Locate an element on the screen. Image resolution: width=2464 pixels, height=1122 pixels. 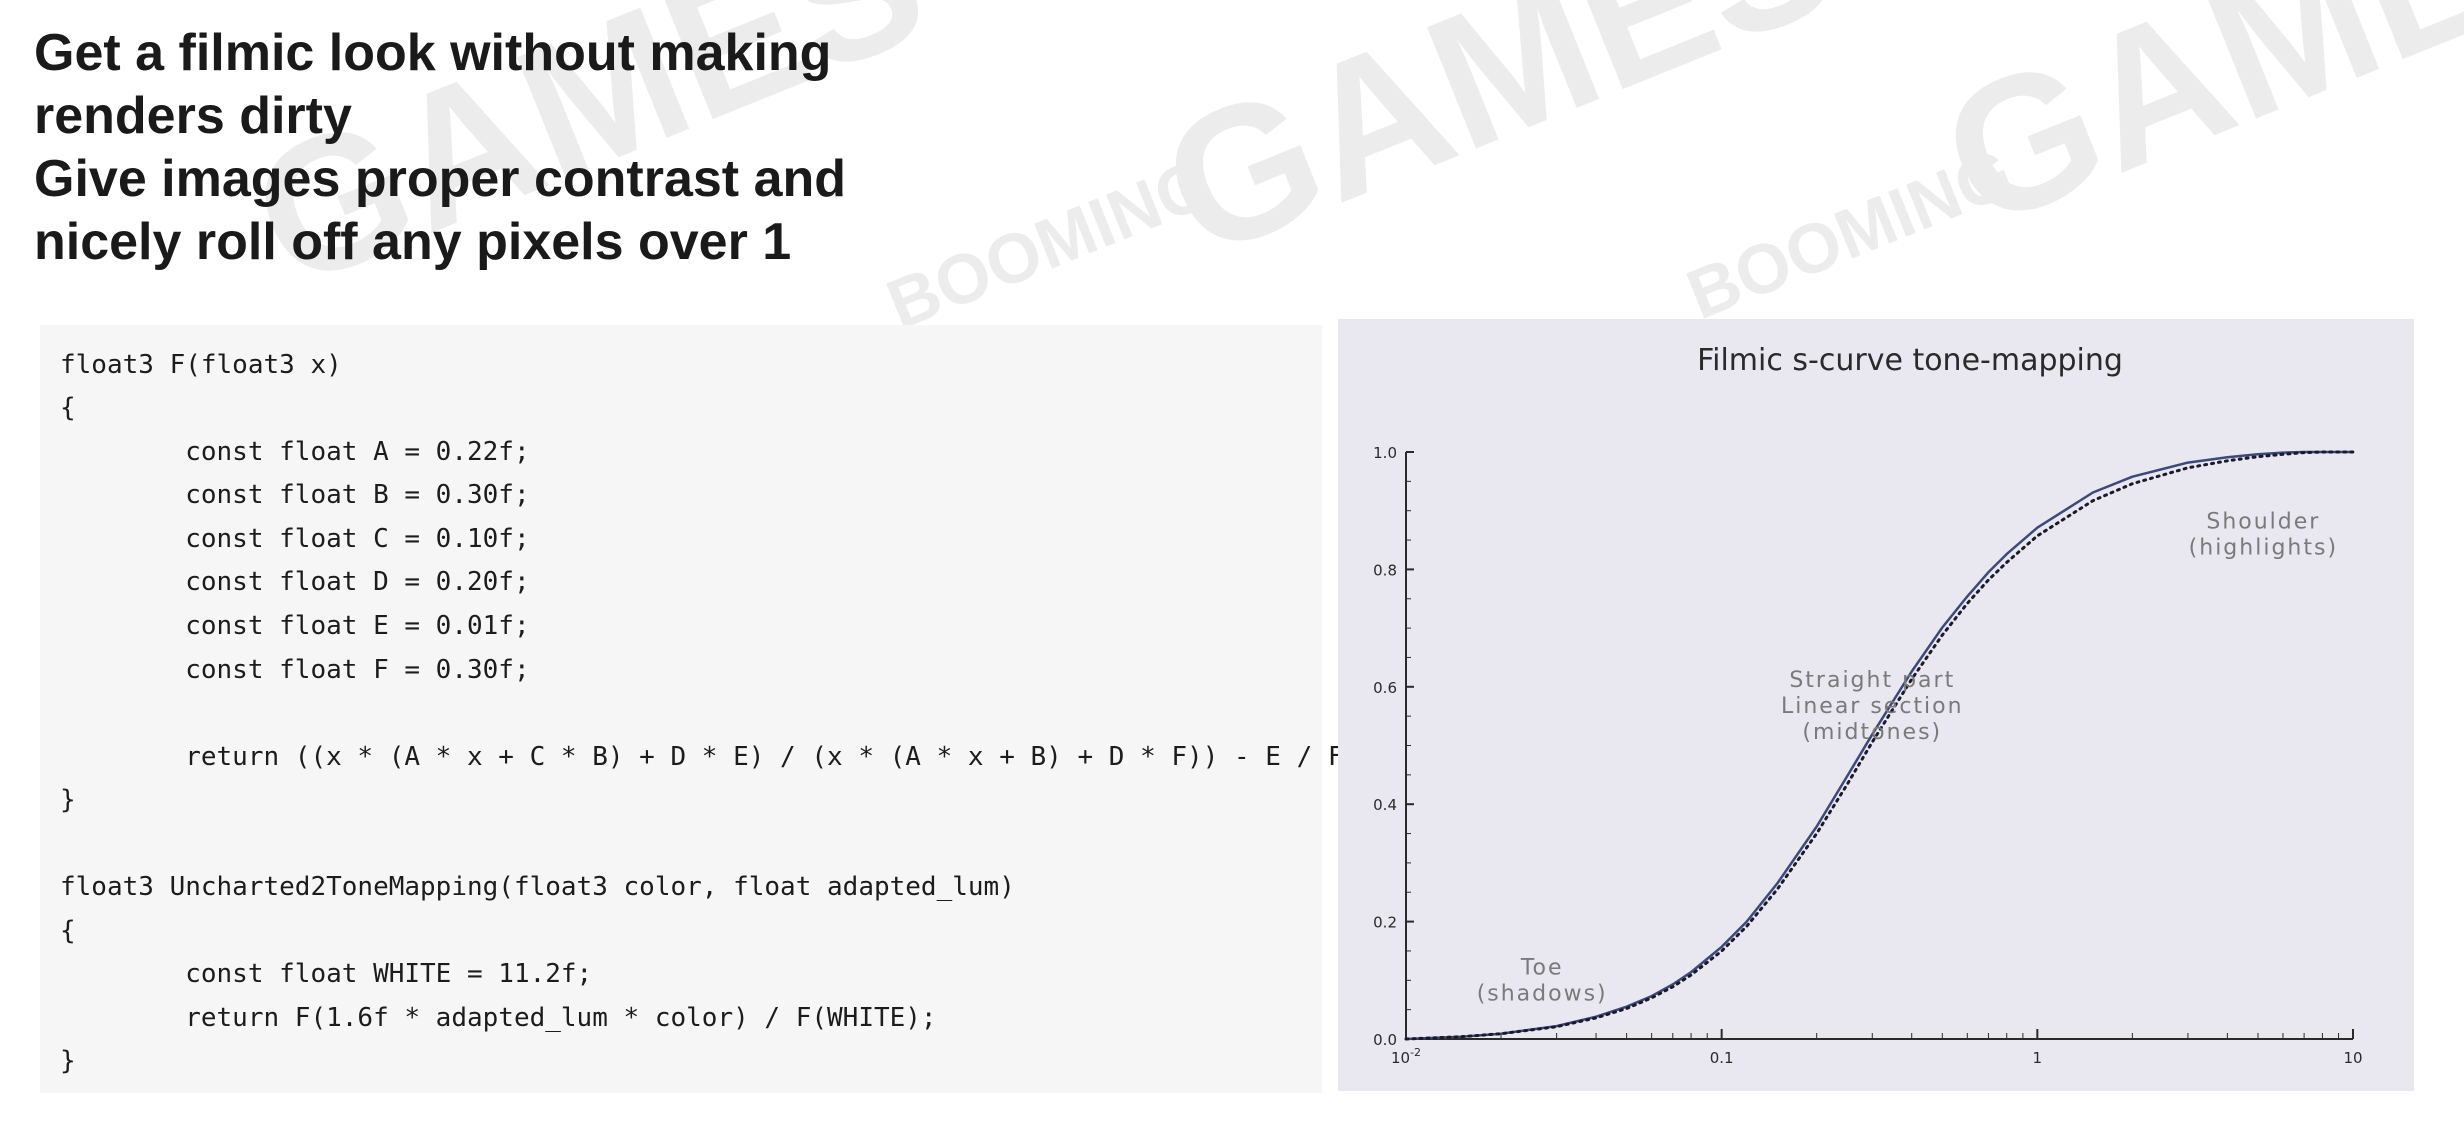
x-tick-label: 1 is located at coordinates (2038, 1058).